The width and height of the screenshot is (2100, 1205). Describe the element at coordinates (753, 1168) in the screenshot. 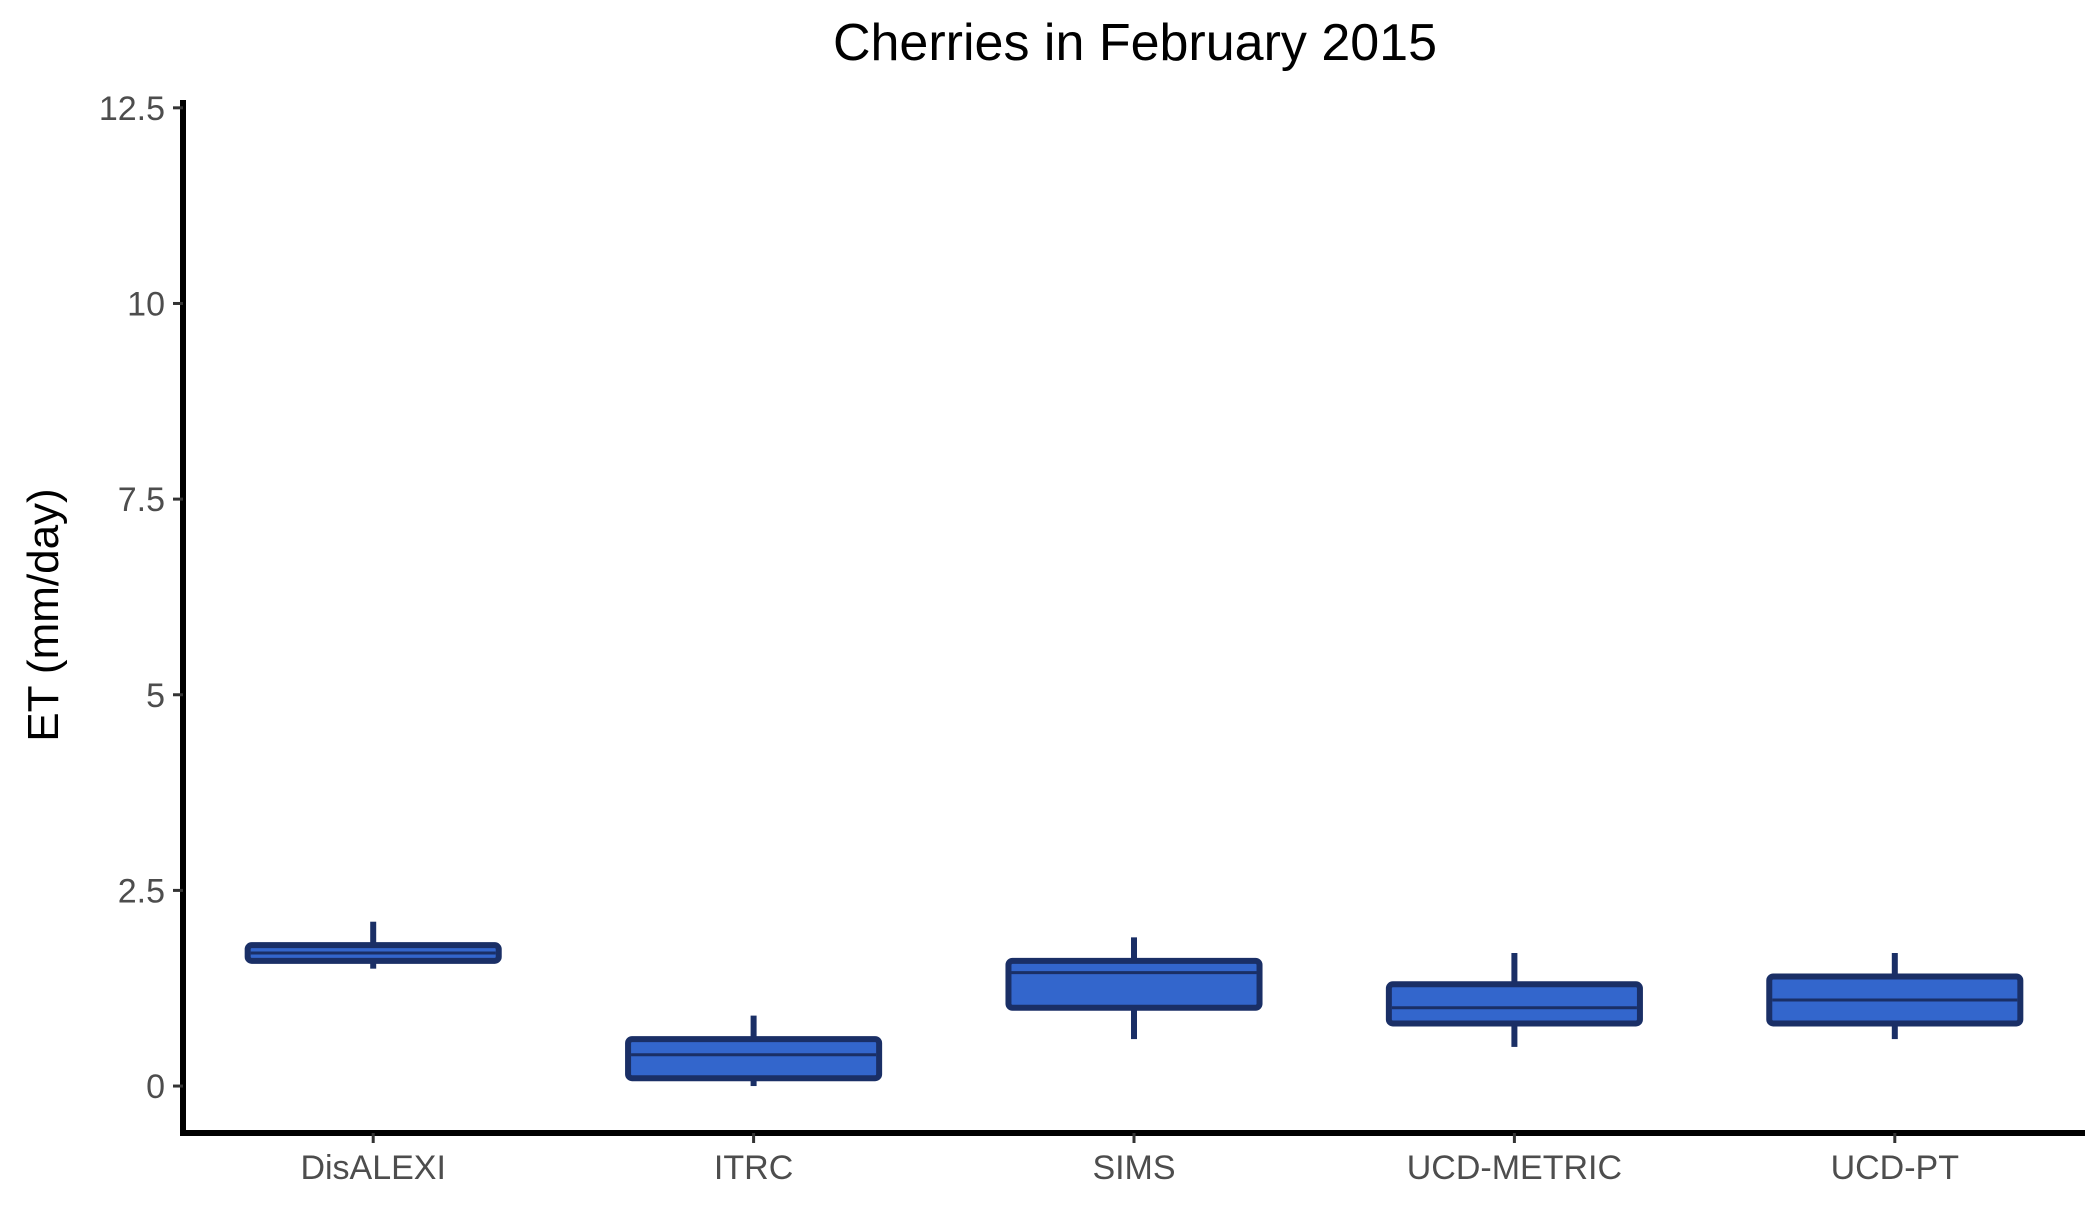

I see `x-tick-label: ITRC` at that location.